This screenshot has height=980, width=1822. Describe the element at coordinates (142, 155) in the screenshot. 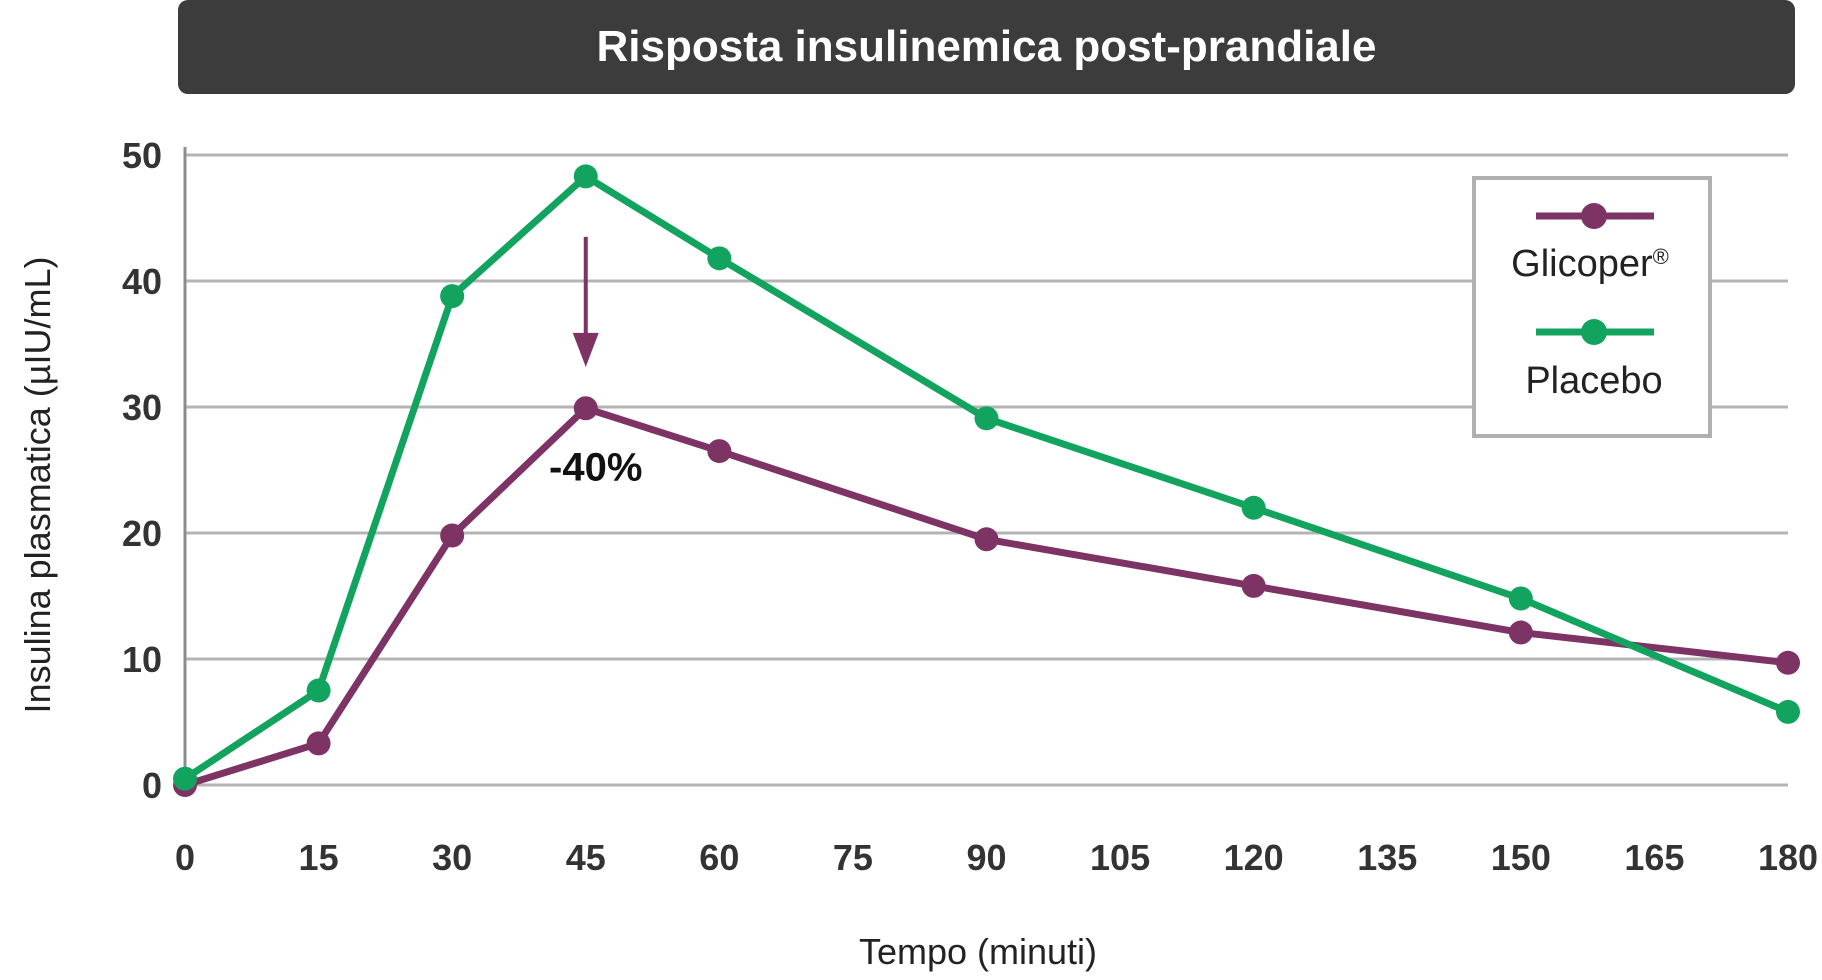

I see `y-tick-label: 50` at that location.